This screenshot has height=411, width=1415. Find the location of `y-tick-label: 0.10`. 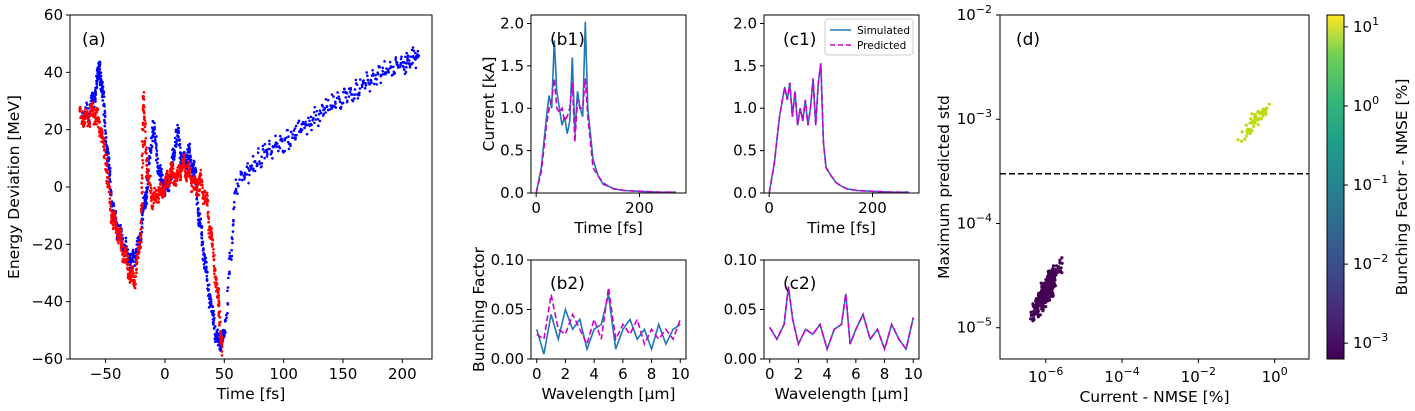

y-tick-label: 0.10 is located at coordinates (740, 260).